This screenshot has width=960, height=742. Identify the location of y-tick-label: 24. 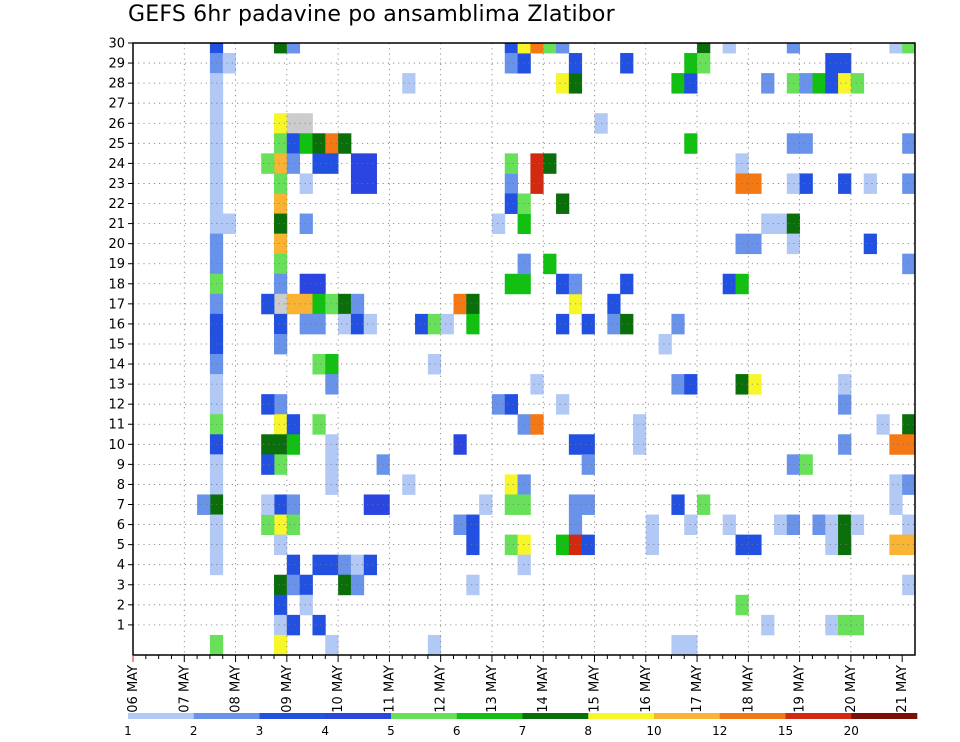
(116, 164).